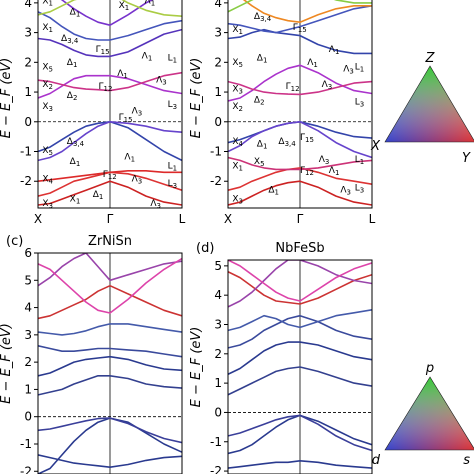 The height and width of the screenshot is (474, 474). I want to click on bands, so click(300, 364).